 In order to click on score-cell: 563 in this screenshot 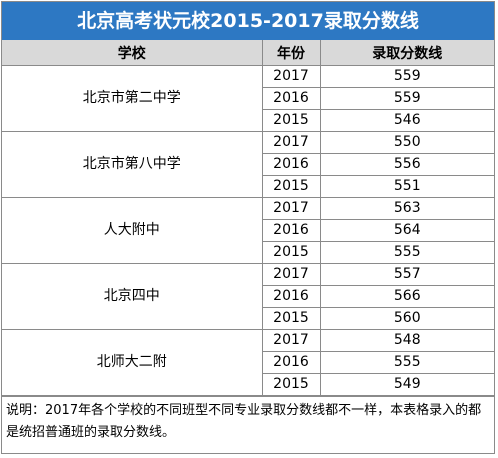, I will do `click(406, 208)`.